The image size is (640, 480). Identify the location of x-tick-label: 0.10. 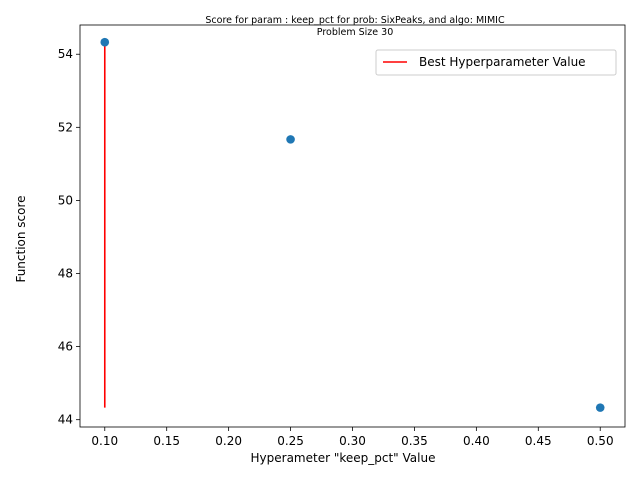
(104, 441).